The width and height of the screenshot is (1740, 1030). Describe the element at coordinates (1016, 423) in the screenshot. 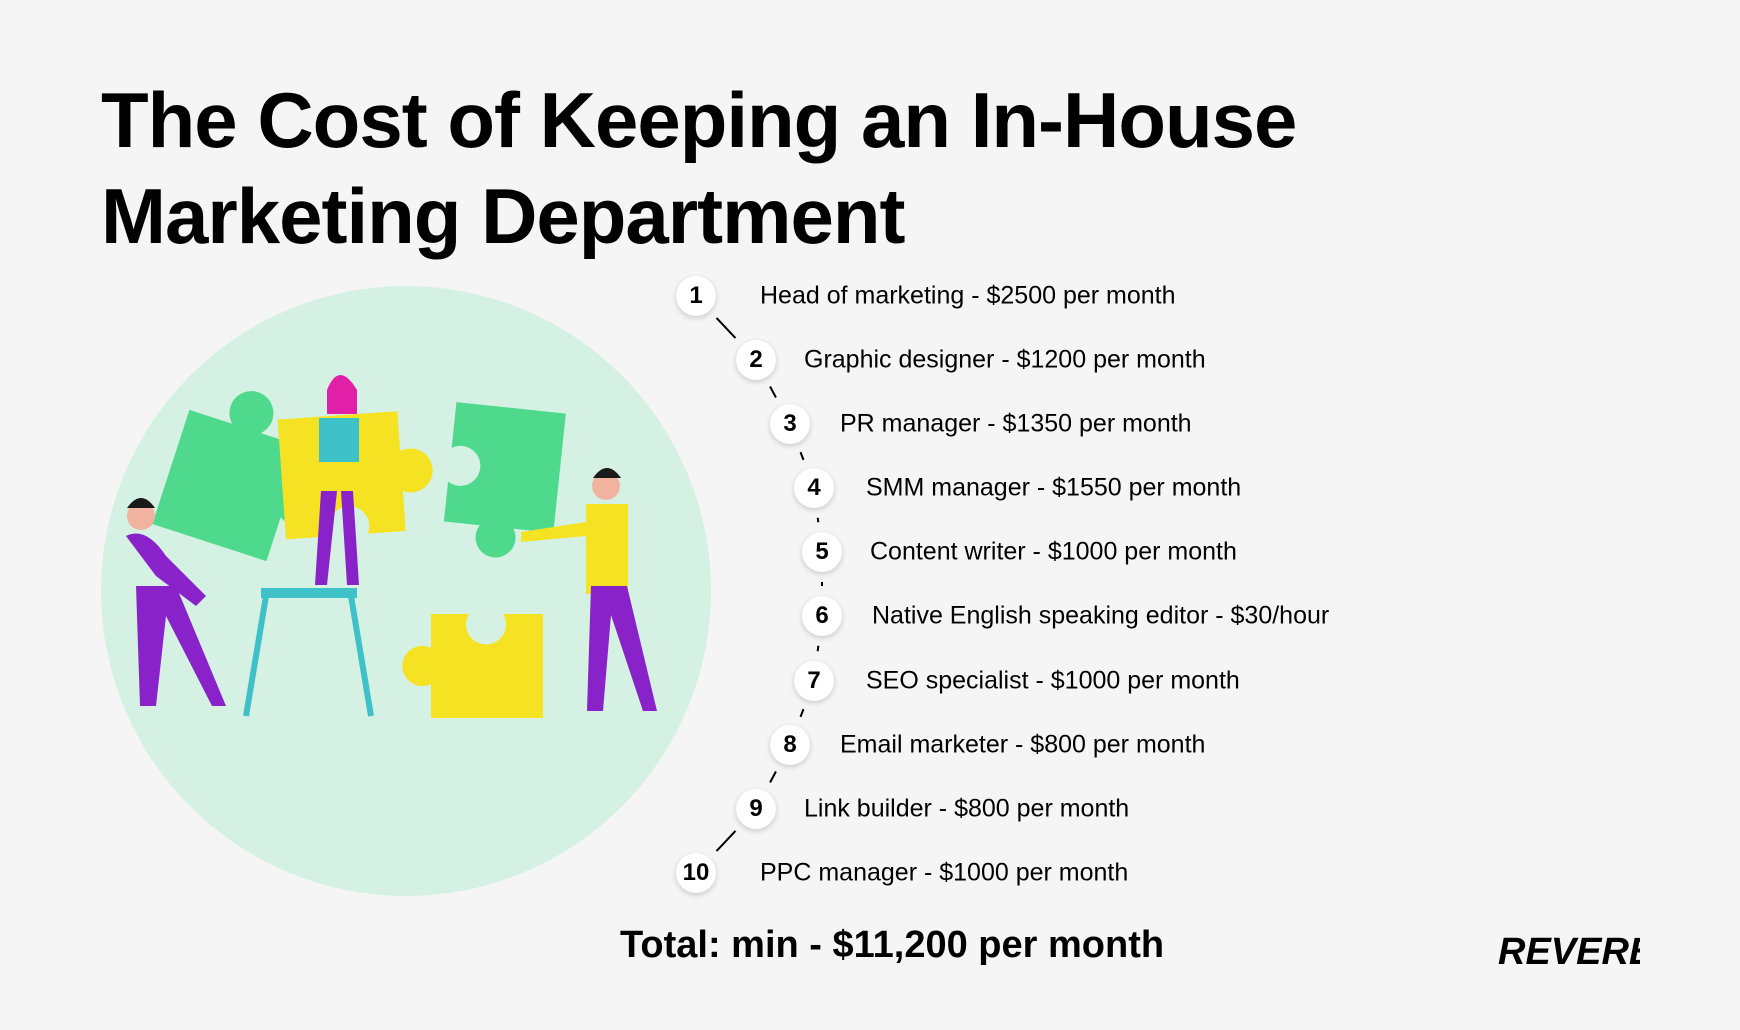

I see `step-label-3: PR manager - $1350 per month` at that location.